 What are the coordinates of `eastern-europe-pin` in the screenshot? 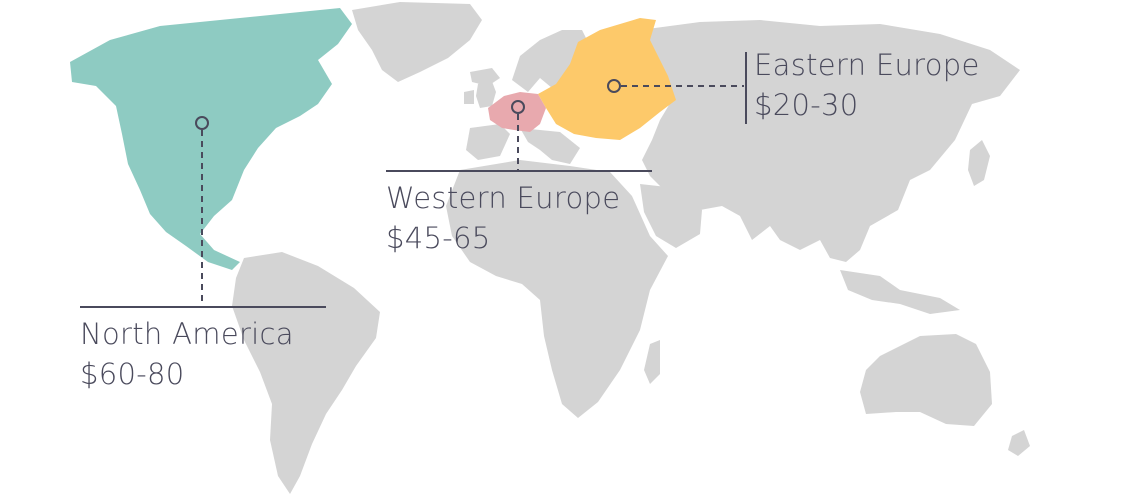 It's located at (614, 86).